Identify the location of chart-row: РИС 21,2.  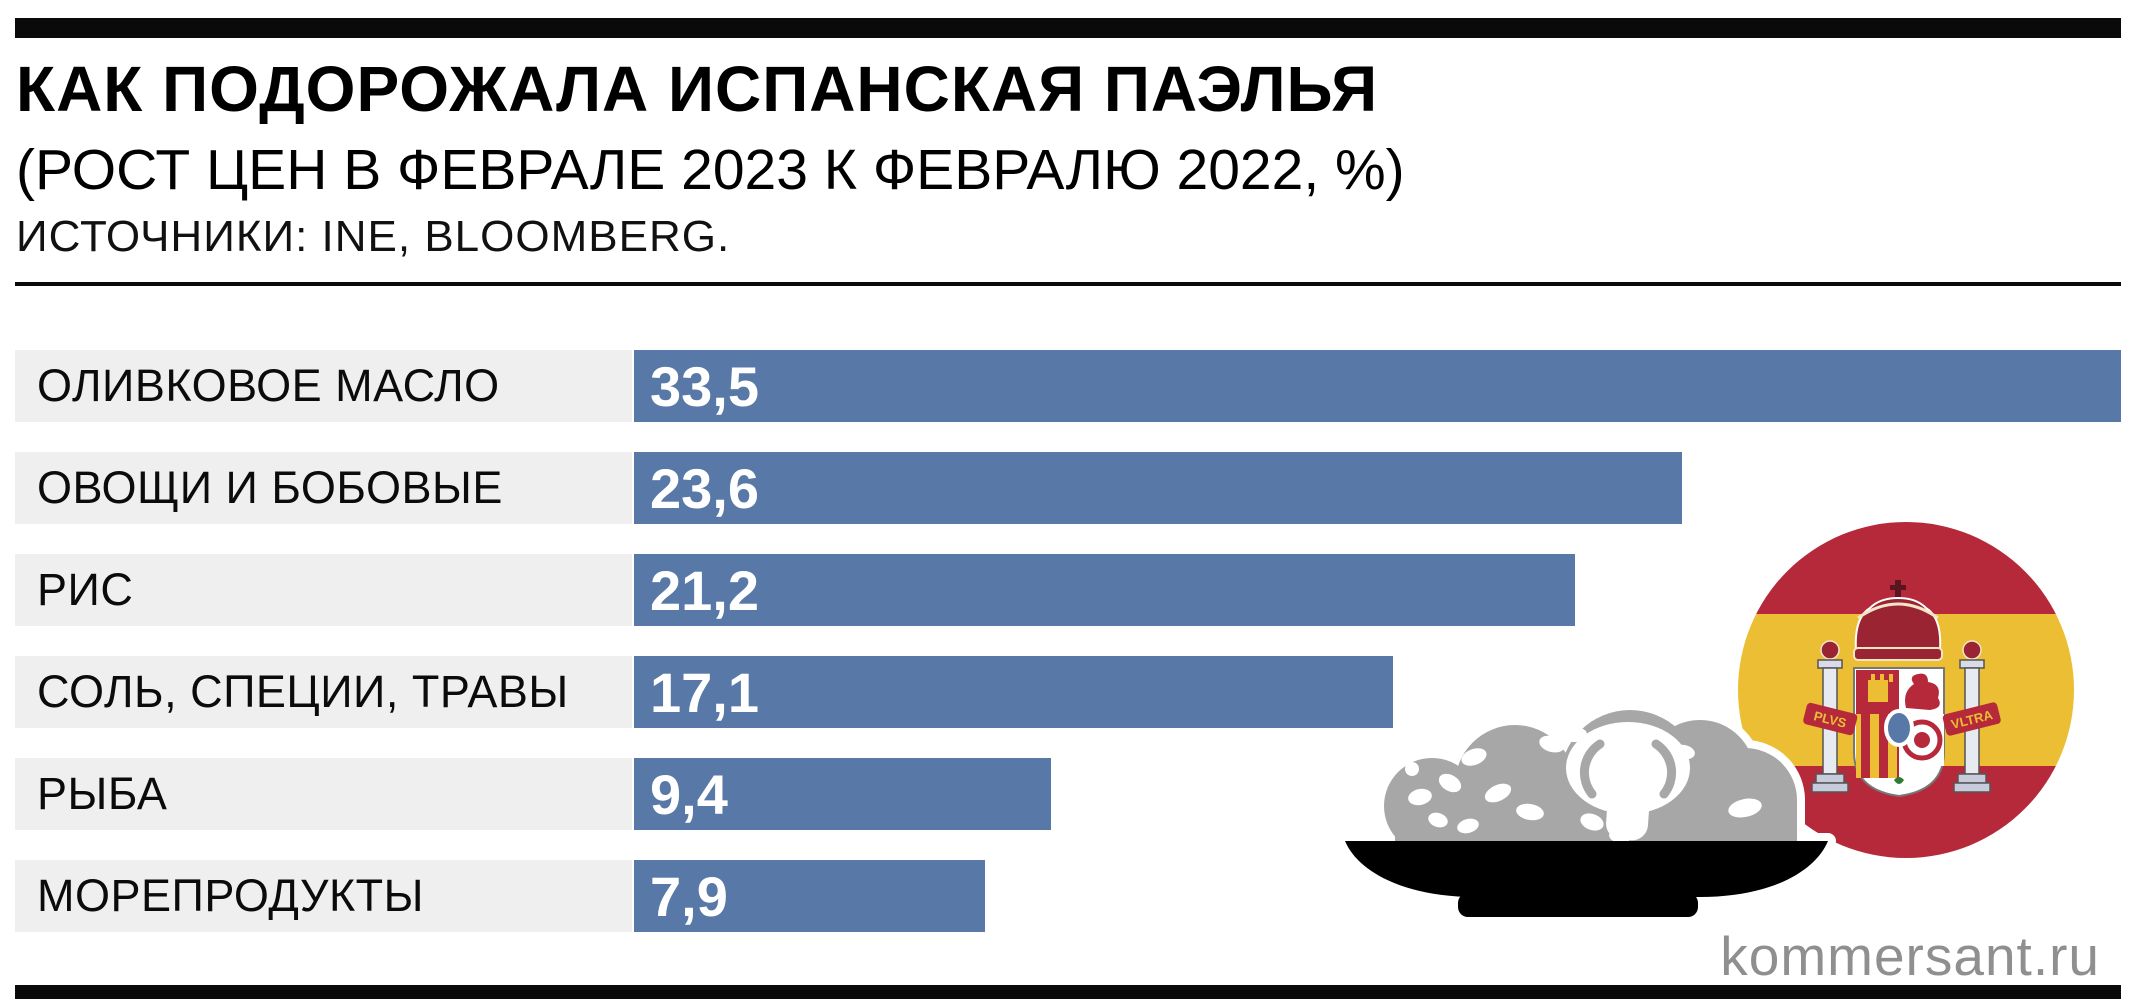
(1068, 590).